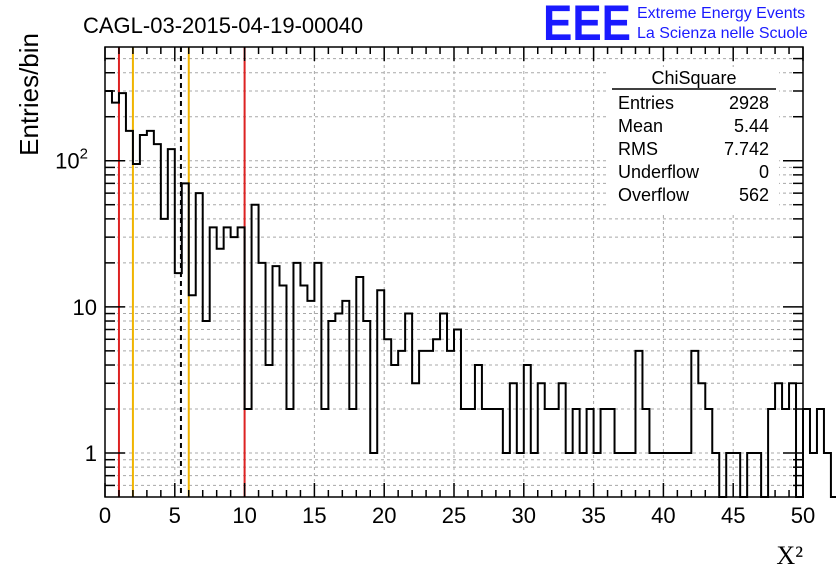 This screenshot has width=836, height=572. Describe the element at coordinates (749, 103) in the screenshot. I see `stats-value: 2928` at that location.